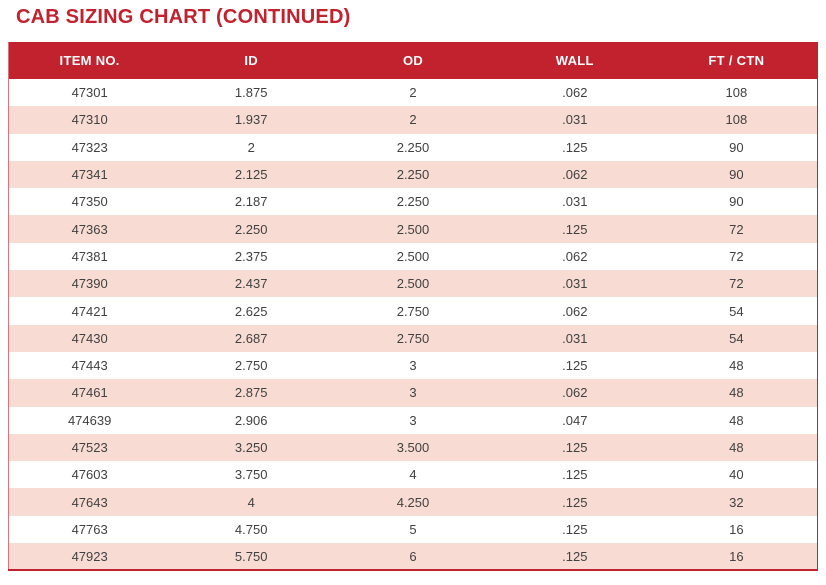 This screenshot has width=826, height=585. Describe the element at coordinates (251, 284) in the screenshot. I see `table-cell: 2.437` at that location.